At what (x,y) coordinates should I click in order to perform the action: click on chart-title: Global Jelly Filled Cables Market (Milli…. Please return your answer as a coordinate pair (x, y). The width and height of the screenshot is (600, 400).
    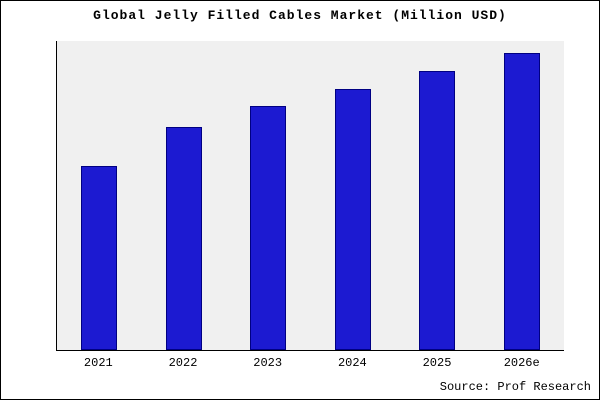
    Looking at the image, I should click on (300, 15).